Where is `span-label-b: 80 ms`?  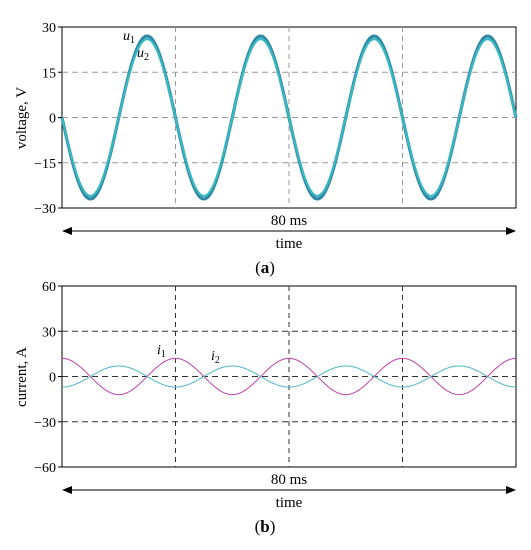
span-label-b: 80 ms is located at coordinates (289, 480).